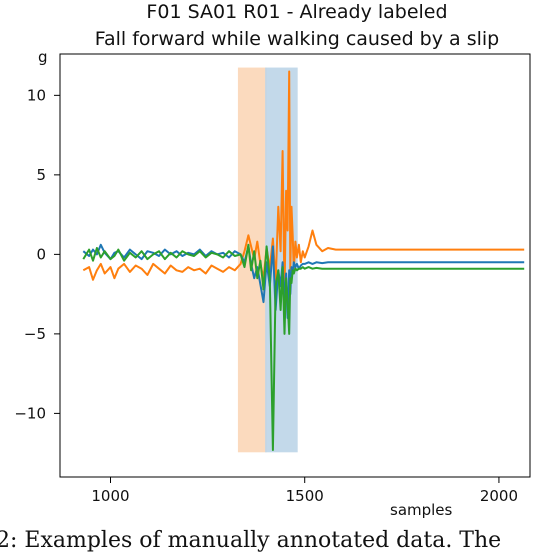 This screenshot has height=553, width=548. What do you see at coordinates (421, 510) in the screenshot?
I see `x-axis-label: samples` at bounding box center [421, 510].